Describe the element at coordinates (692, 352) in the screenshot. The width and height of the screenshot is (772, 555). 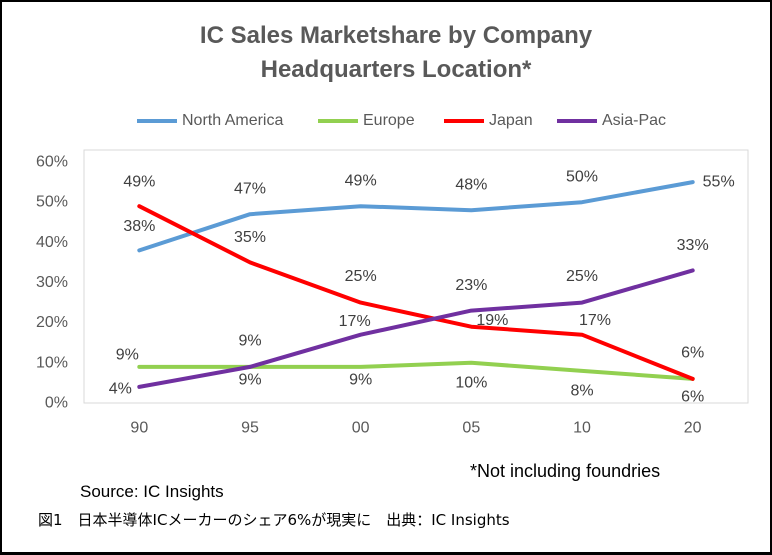
I see `data-label-japan: 6%` at that location.